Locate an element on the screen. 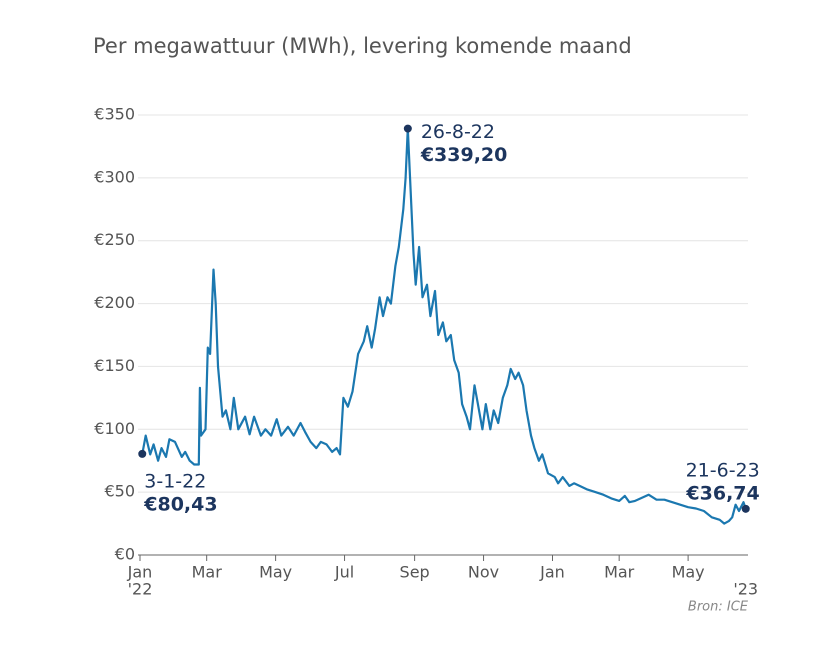  x-tick-label: Jul is located at coordinates (344, 572).